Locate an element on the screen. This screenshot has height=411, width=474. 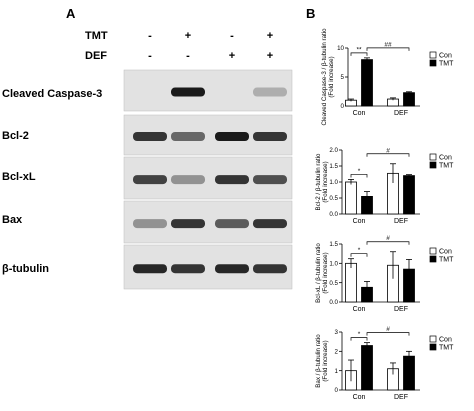
y-tick-label: 10 is located at coordinates (340, 48).